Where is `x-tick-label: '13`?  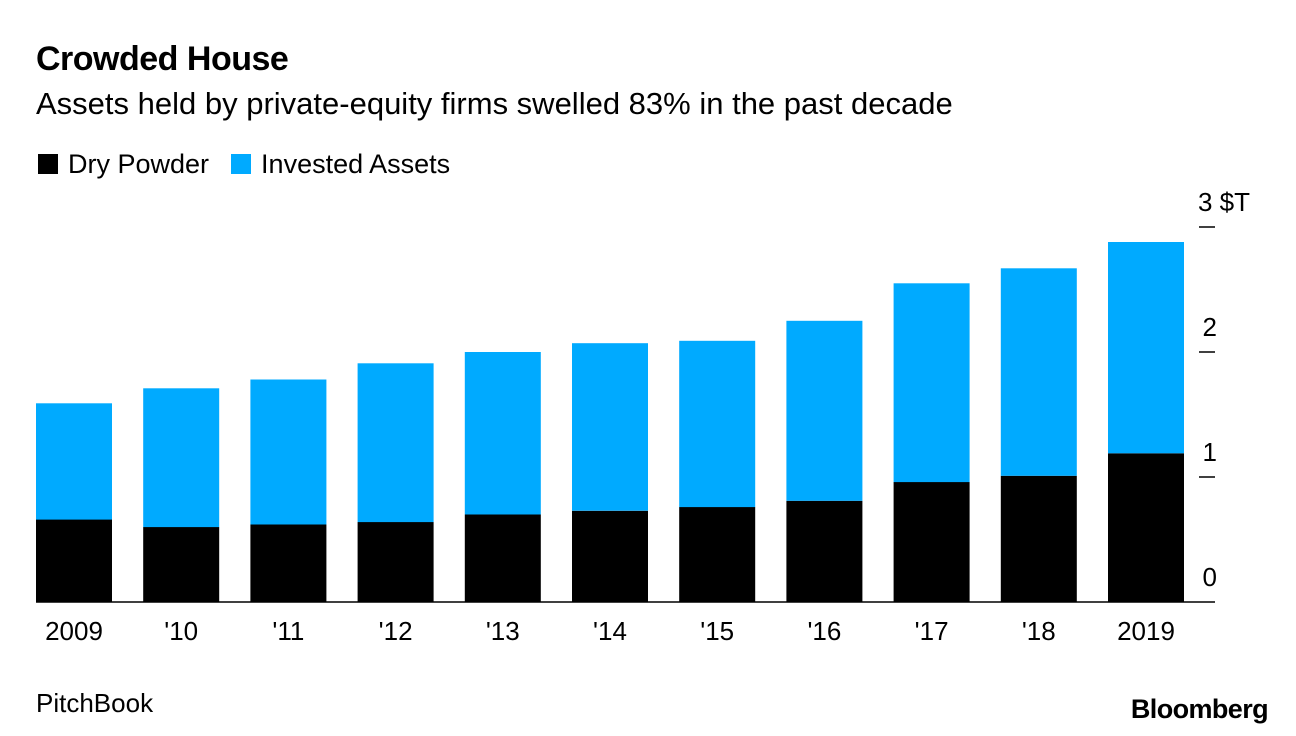 x-tick-label: '13 is located at coordinates (503, 631).